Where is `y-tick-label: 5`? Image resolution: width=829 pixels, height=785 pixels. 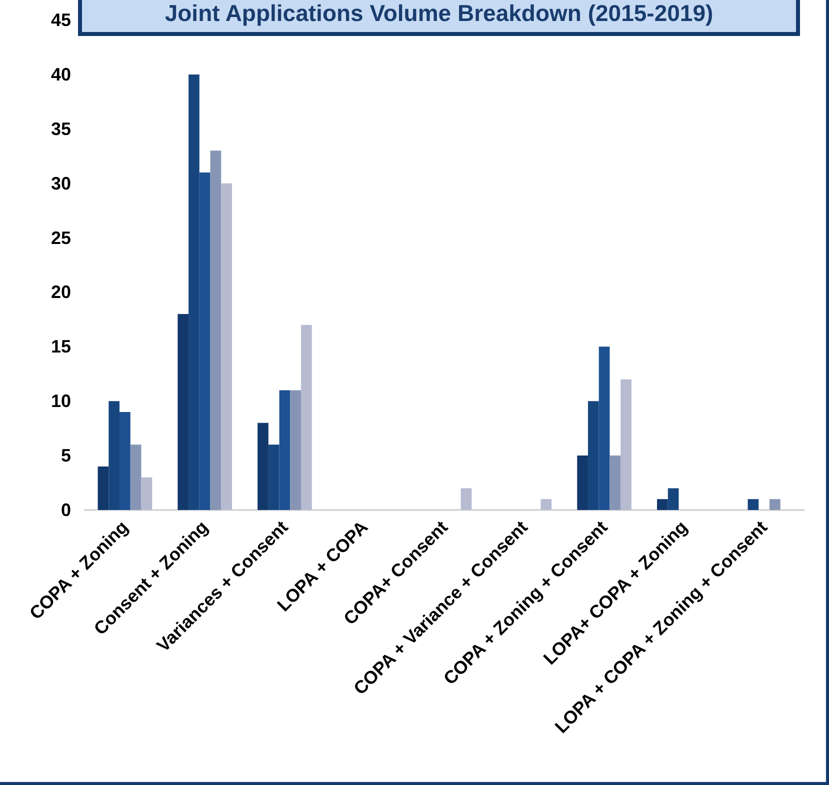 y-tick-label: 5 is located at coordinates (65, 456).